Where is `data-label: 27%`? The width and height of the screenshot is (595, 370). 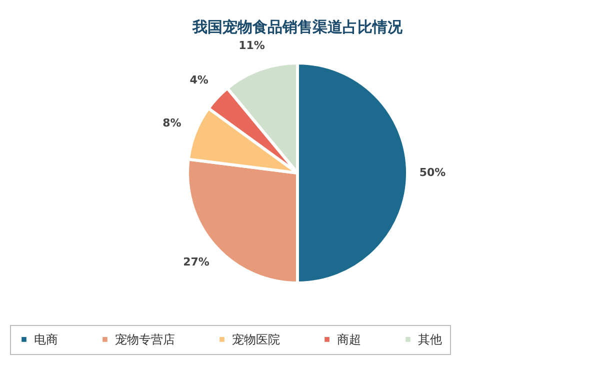 data-label: 27% is located at coordinates (196, 261).